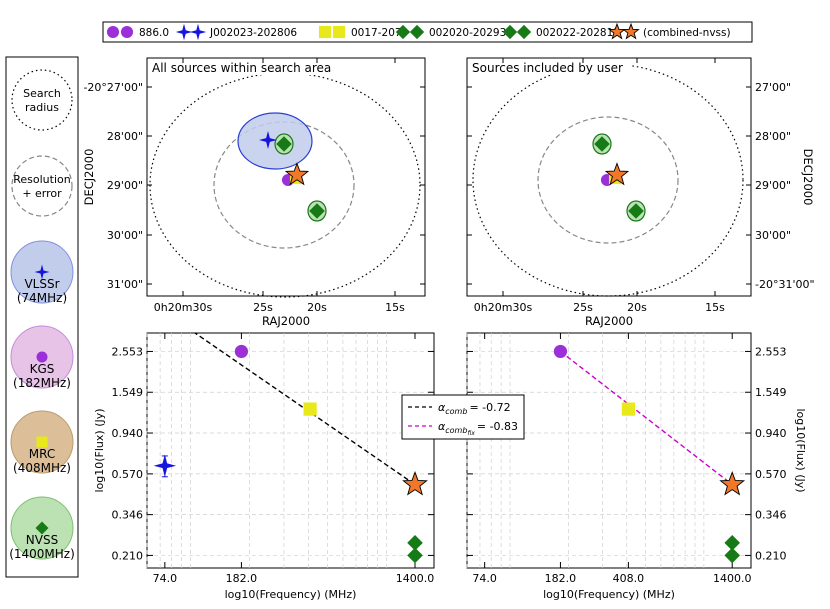 The image size is (830, 609). Describe the element at coordinates (497, 426) in the screenshot. I see `alpha-fix-value: = -0.83` at that location.